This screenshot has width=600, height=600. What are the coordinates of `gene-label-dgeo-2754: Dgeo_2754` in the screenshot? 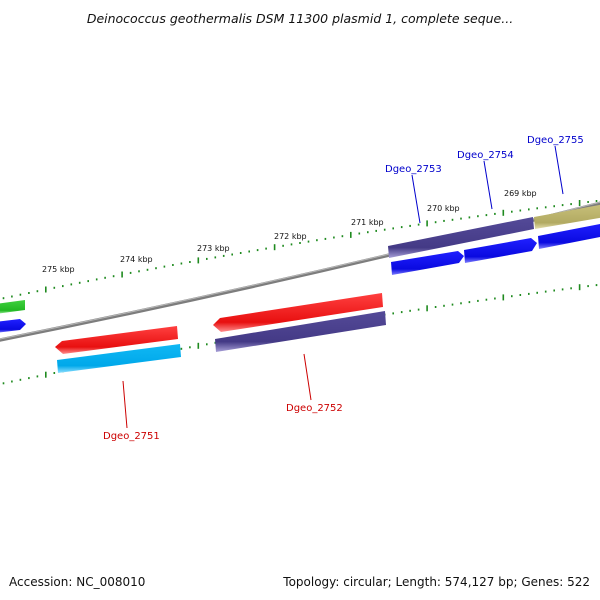 It's located at (485, 155).